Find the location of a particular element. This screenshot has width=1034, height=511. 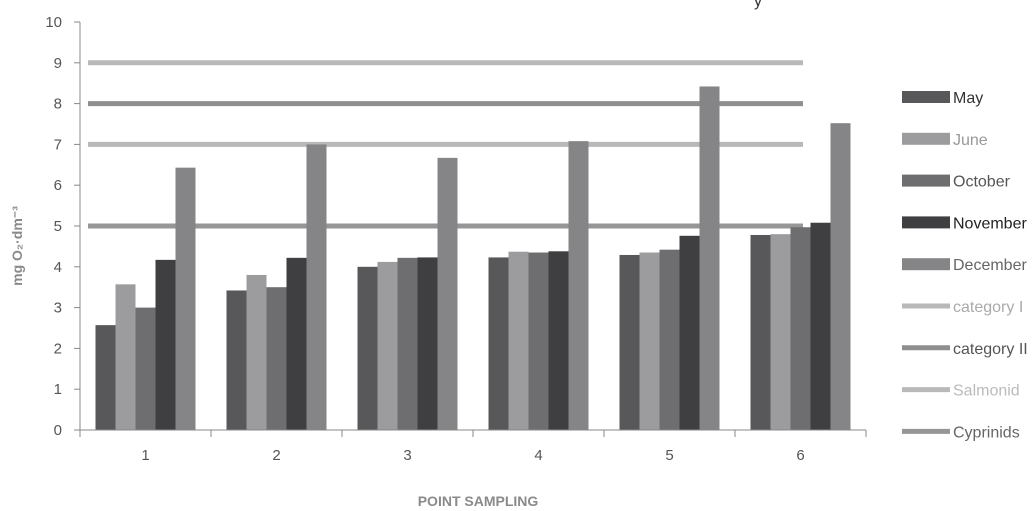

x-tick-label-1: 2 is located at coordinates (276, 455).